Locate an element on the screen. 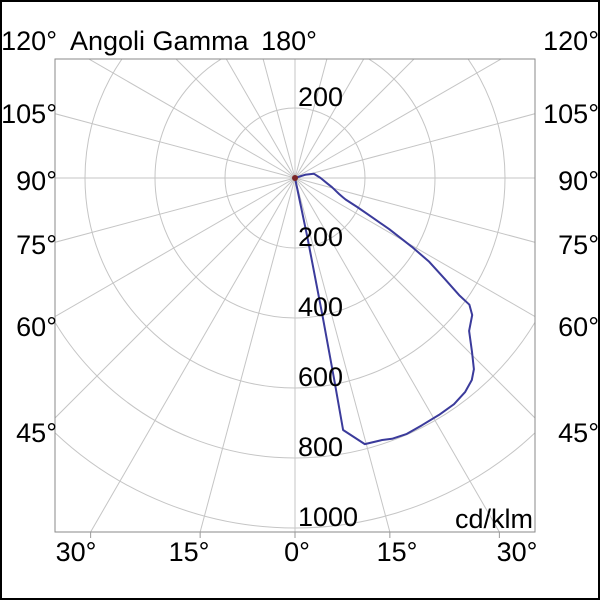  gamma-label-left: 45° is located at coordinates (36, 433).